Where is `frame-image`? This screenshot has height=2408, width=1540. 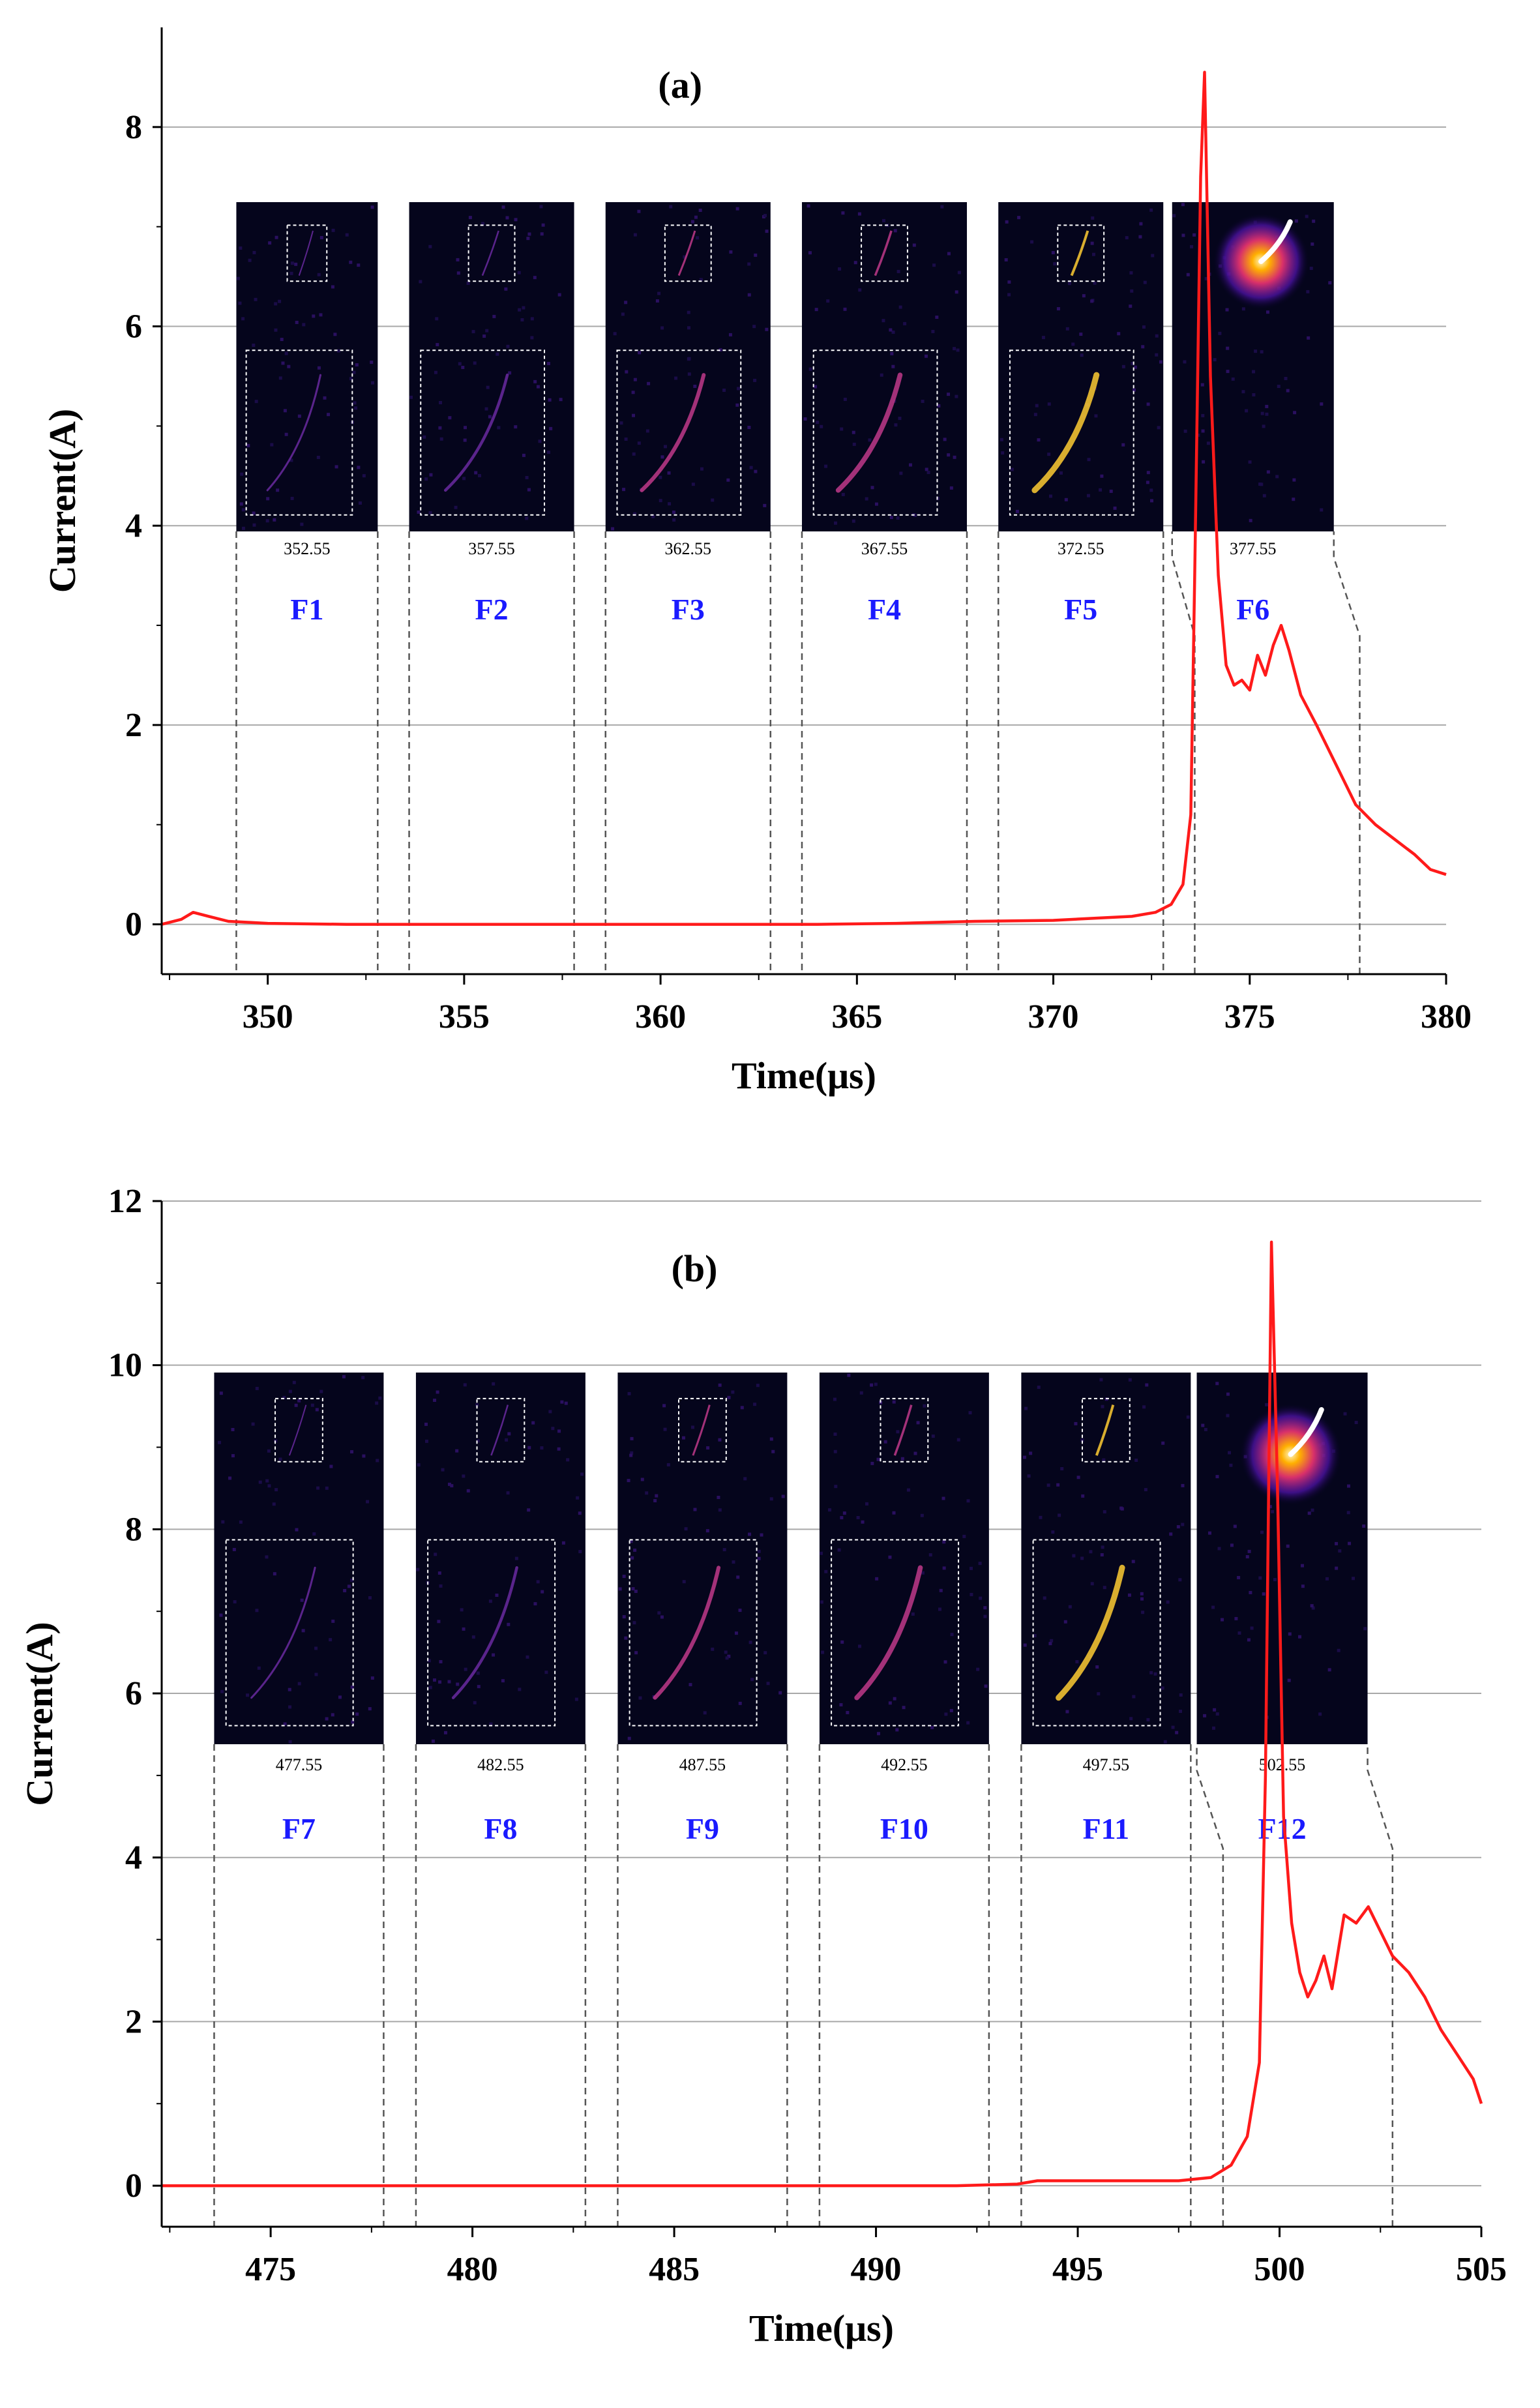
frame-image is located at coordinates (1106, 1558).